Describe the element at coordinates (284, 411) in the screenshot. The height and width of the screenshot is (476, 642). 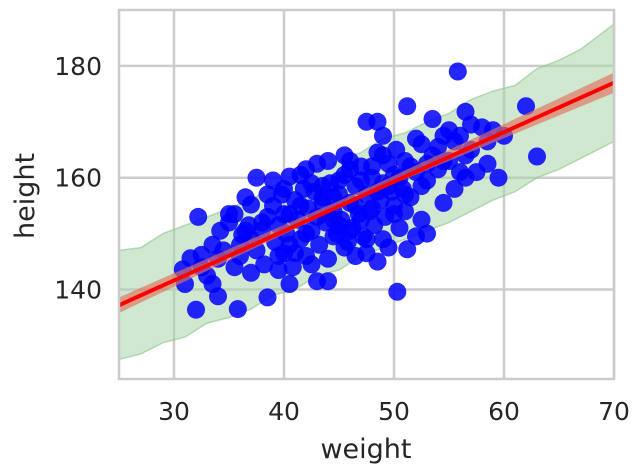
I see `x-tick-label-1: 40` at that location.